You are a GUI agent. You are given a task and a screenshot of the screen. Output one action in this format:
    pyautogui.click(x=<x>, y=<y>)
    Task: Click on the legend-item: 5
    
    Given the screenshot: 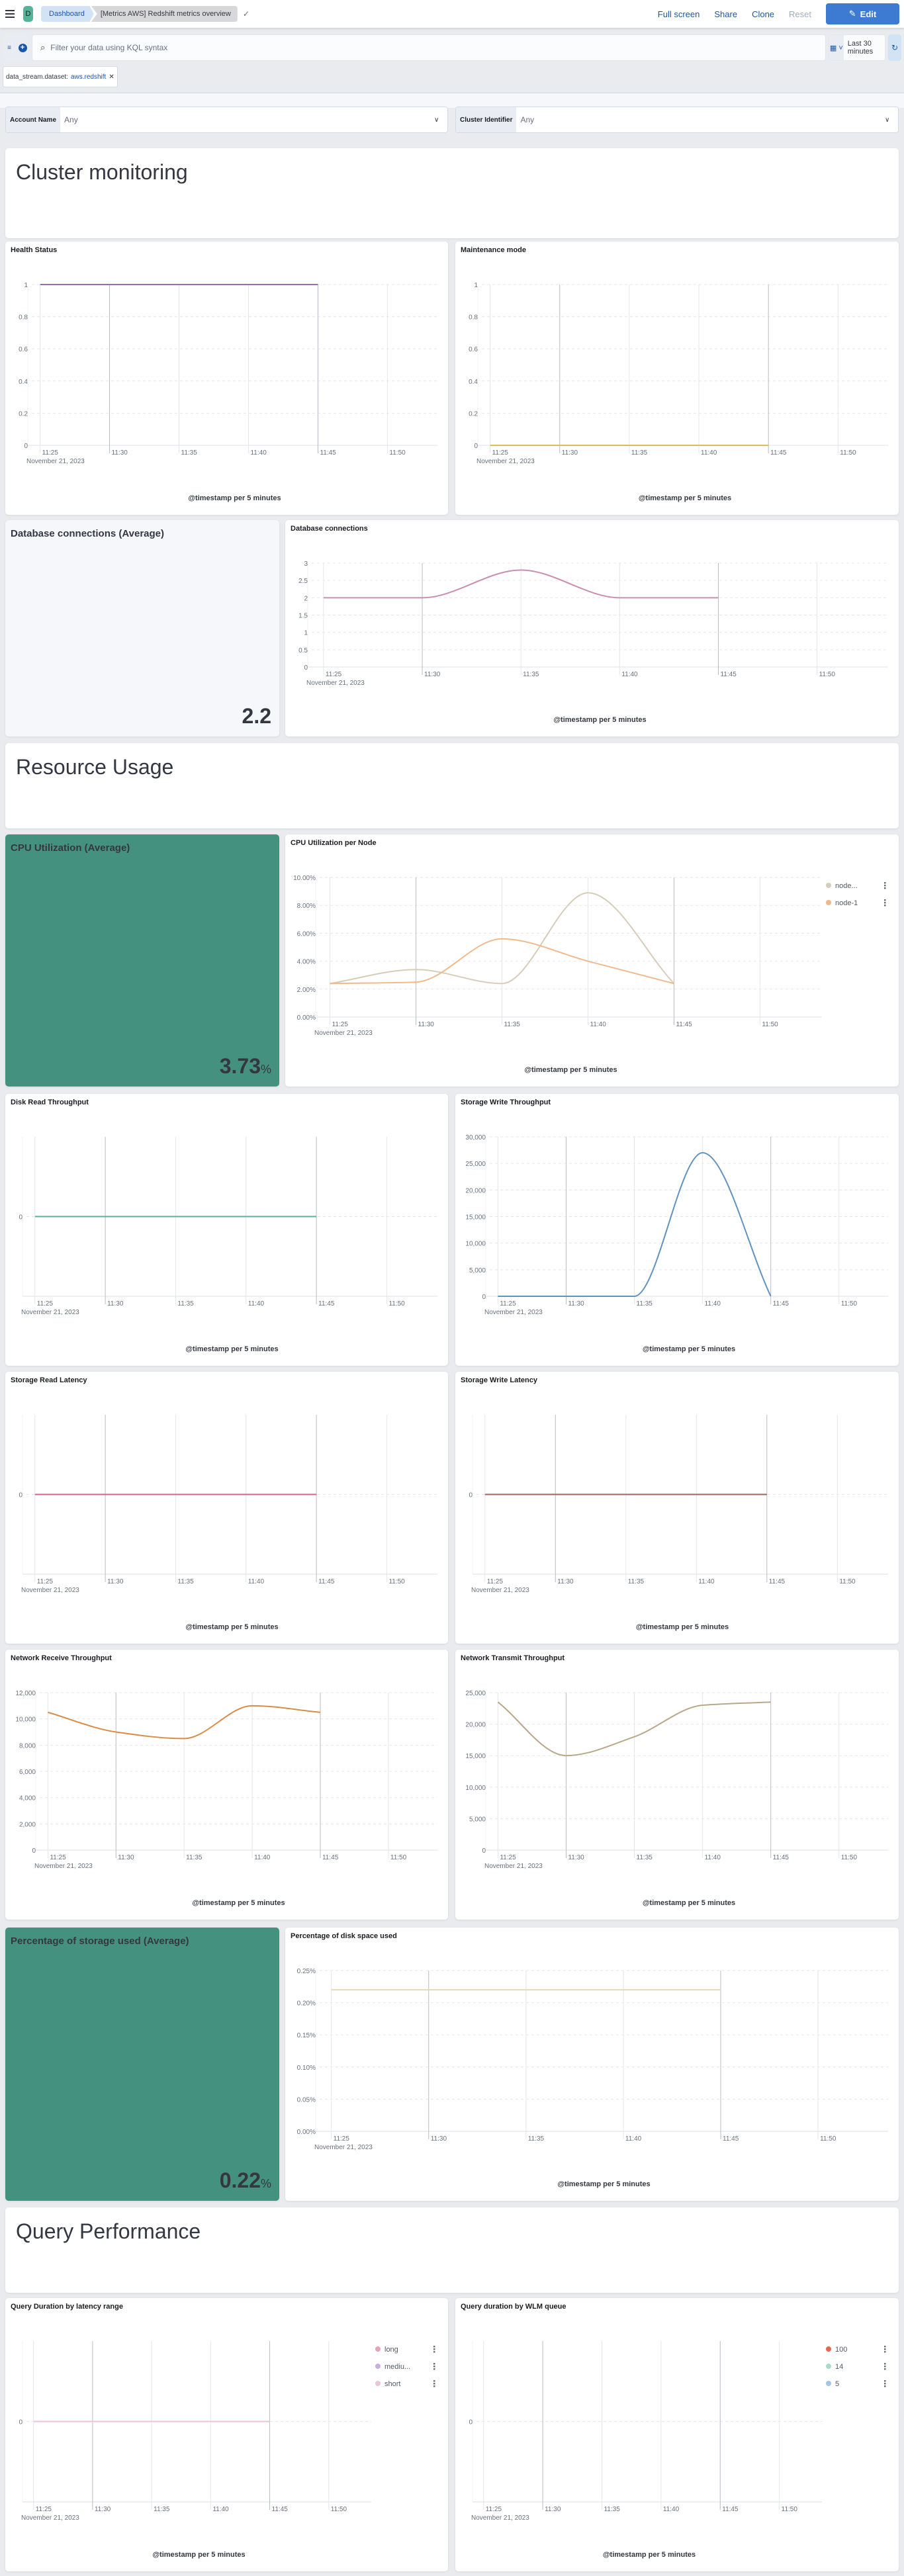 What is the action you would take?
    pyautogui.click(x=837, y=2384)
    